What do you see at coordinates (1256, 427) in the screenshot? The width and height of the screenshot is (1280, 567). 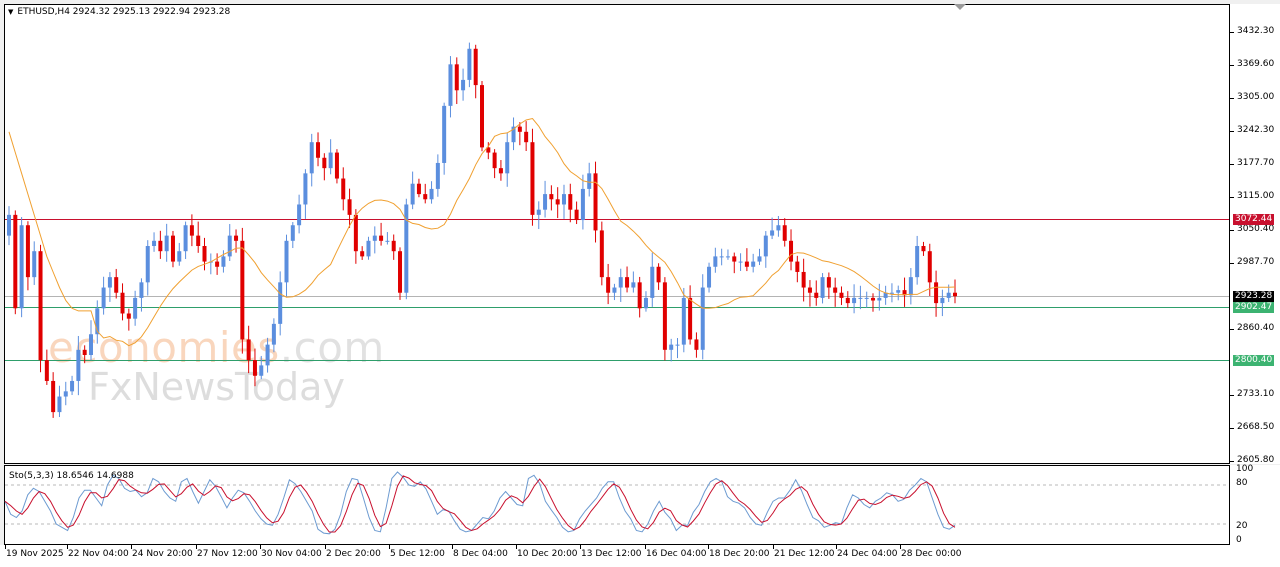 I see `price-label: 2668.50` at bounding box center [1256, 427].